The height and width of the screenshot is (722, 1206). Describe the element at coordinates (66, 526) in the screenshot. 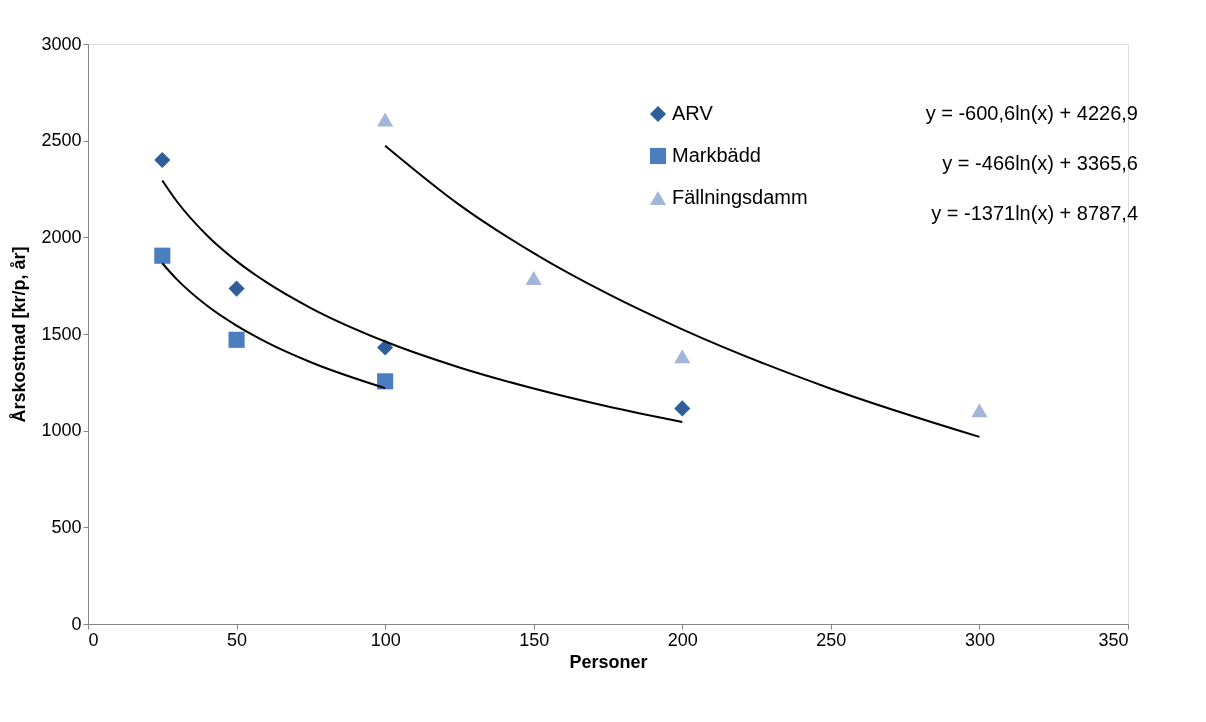

I see `y-tick-label: 500` at that location.